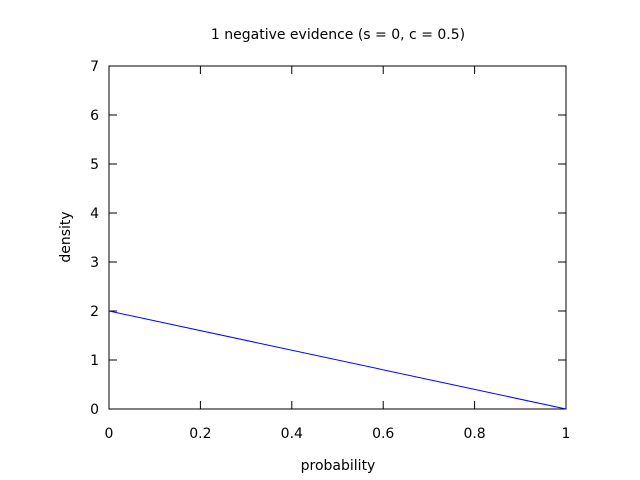 This screenshot has width=640, height=480. Describe the element at coordinates (292, 434) in the screenshot. I see `x-tick-label: 0.4` at that location.